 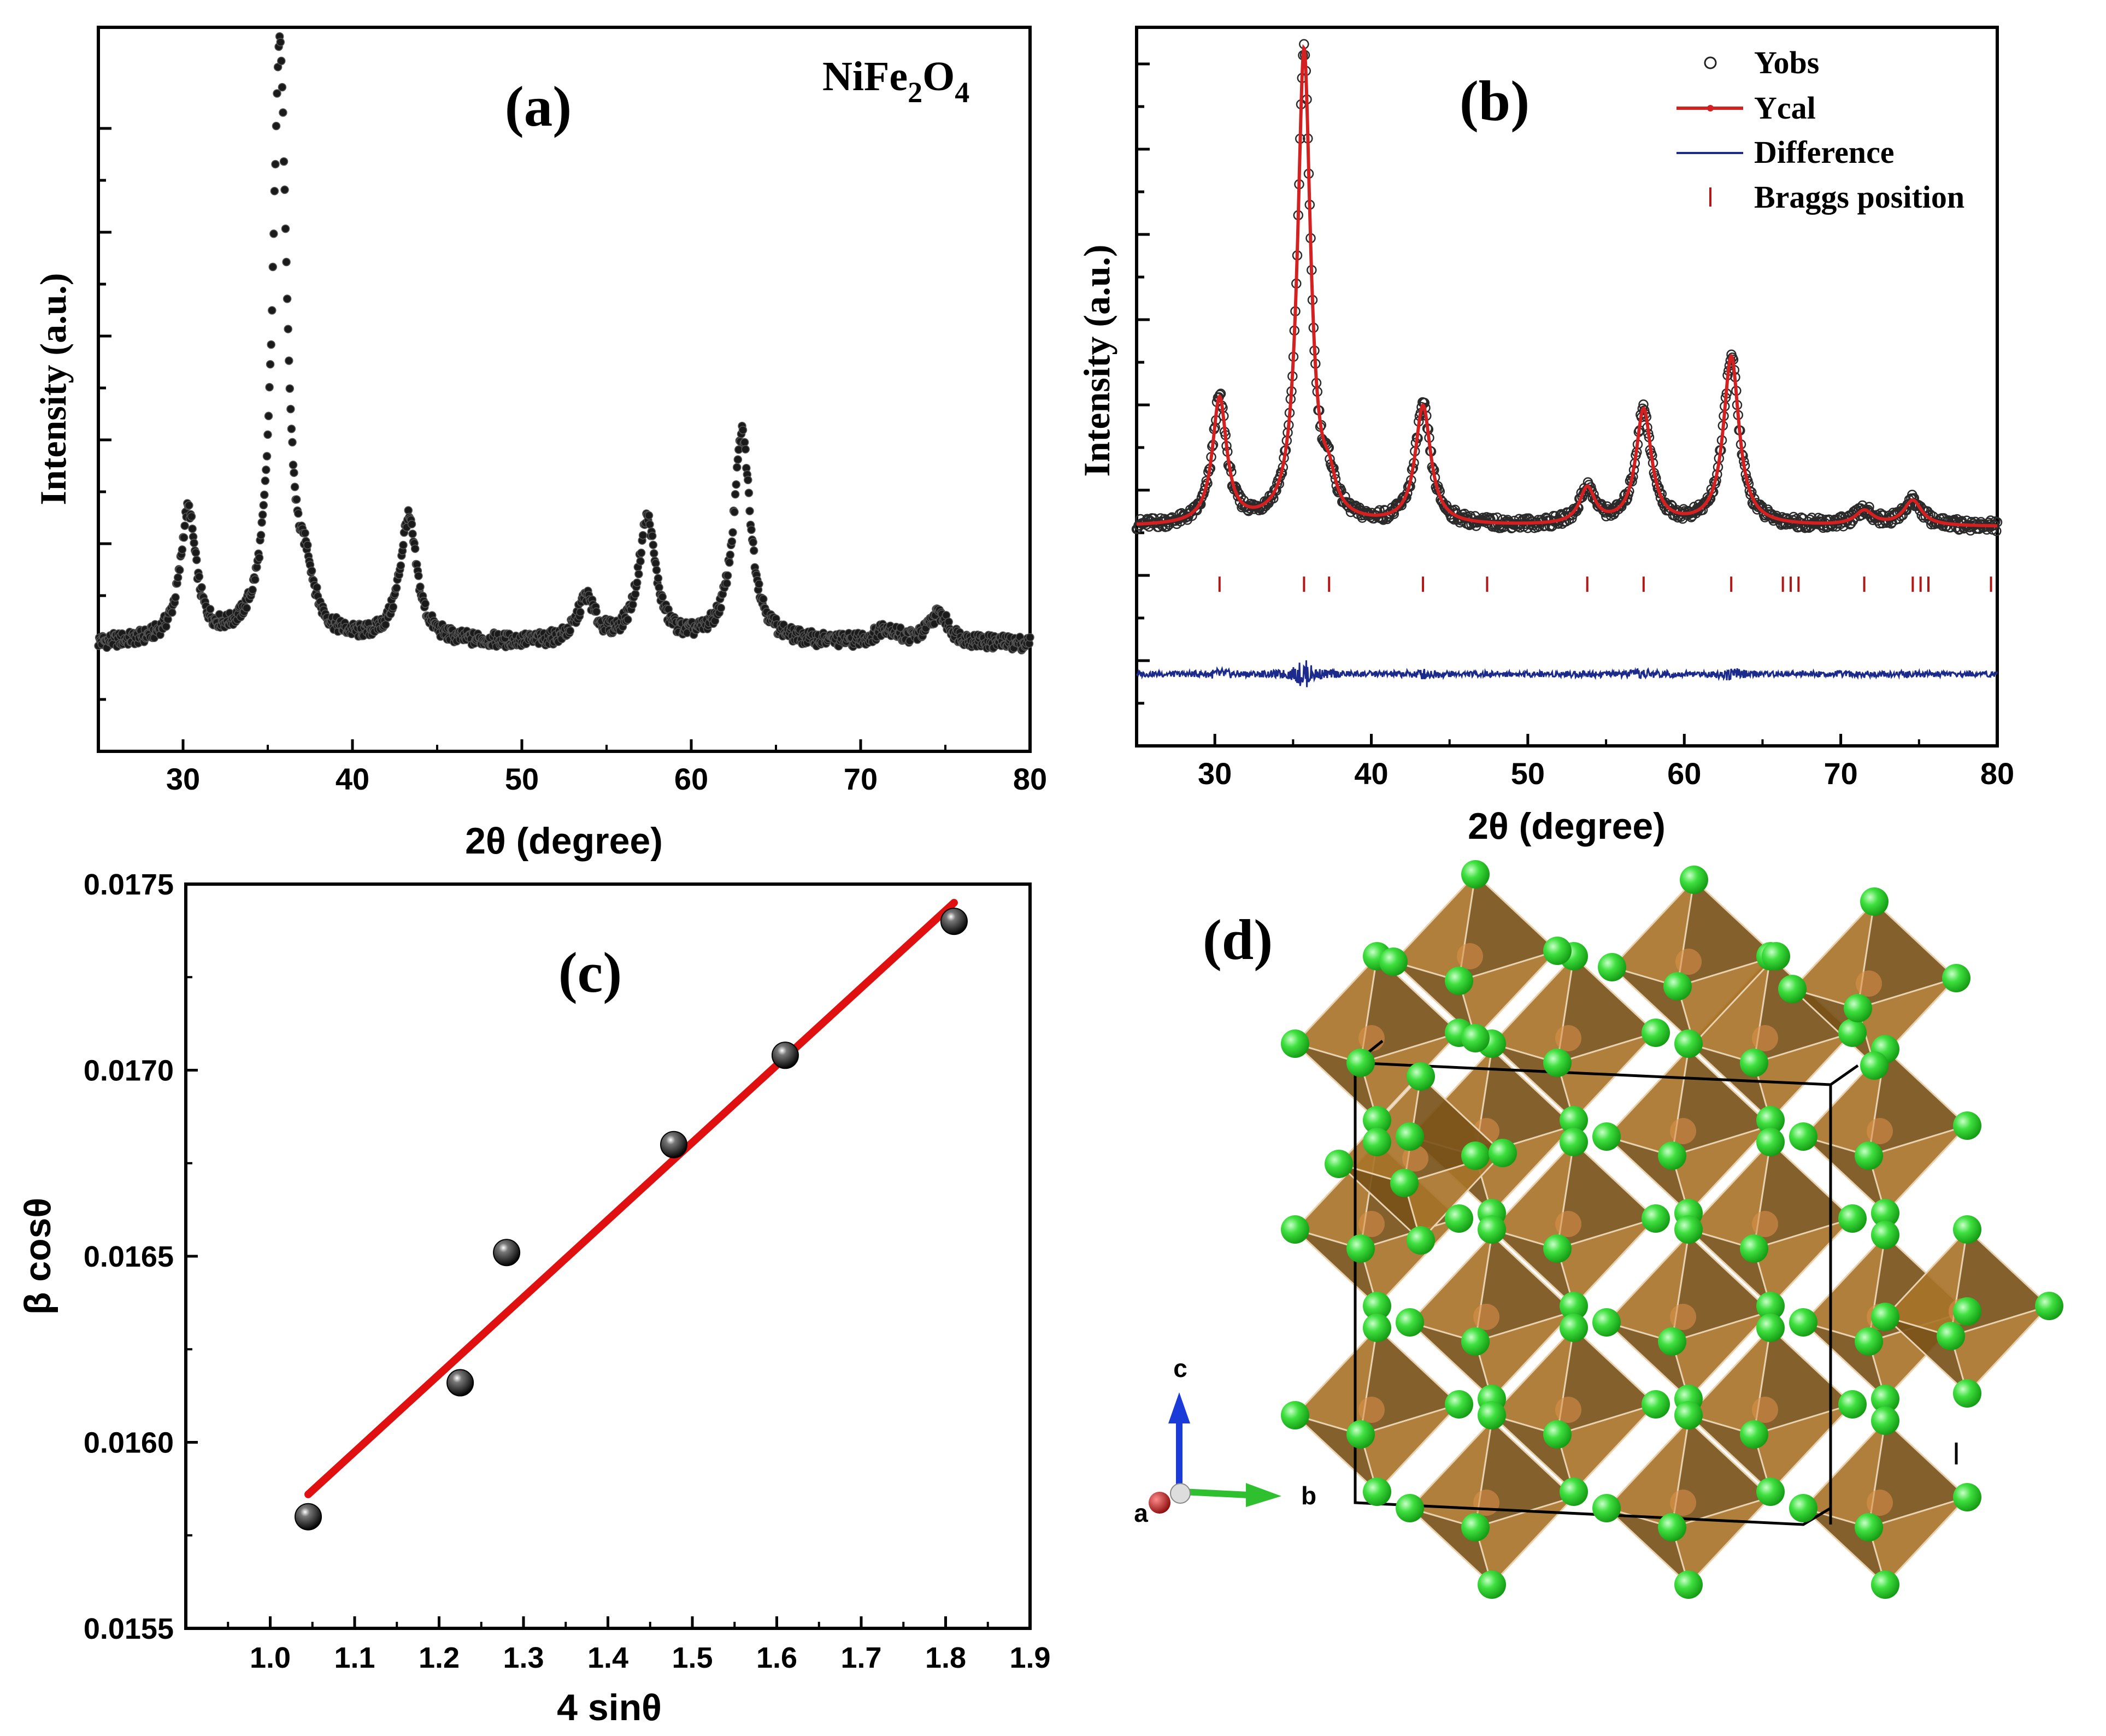 I want to click on x-tick-label: 30, so click(x=183, y=779).